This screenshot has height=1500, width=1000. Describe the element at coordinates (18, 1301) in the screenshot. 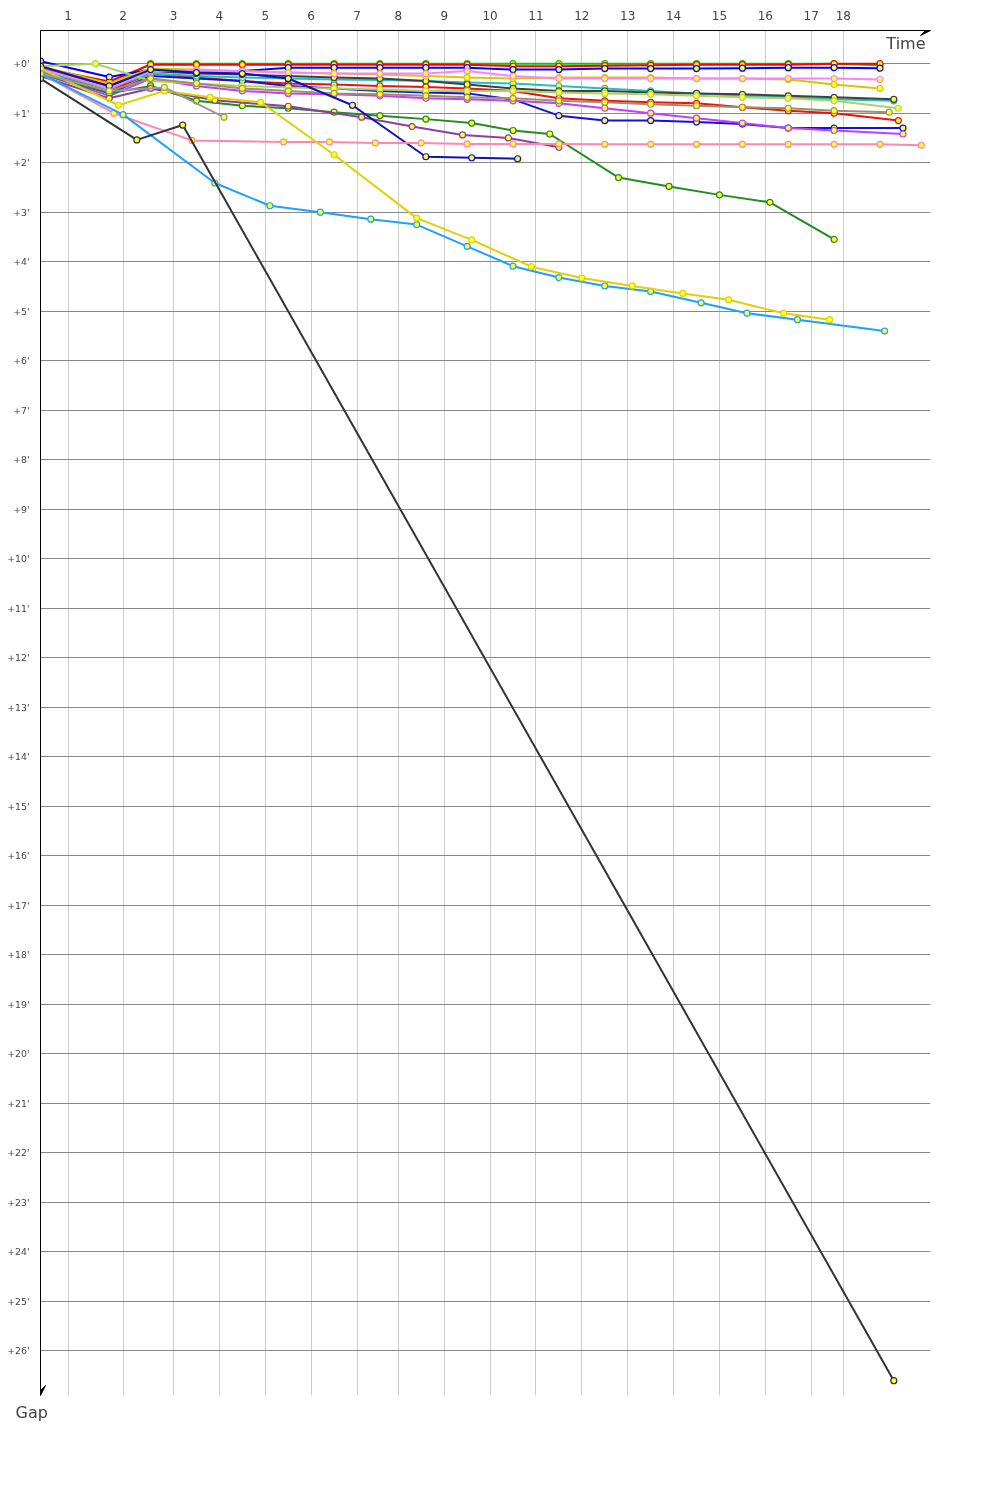

I see `y-tick-label: +25'` at that location.